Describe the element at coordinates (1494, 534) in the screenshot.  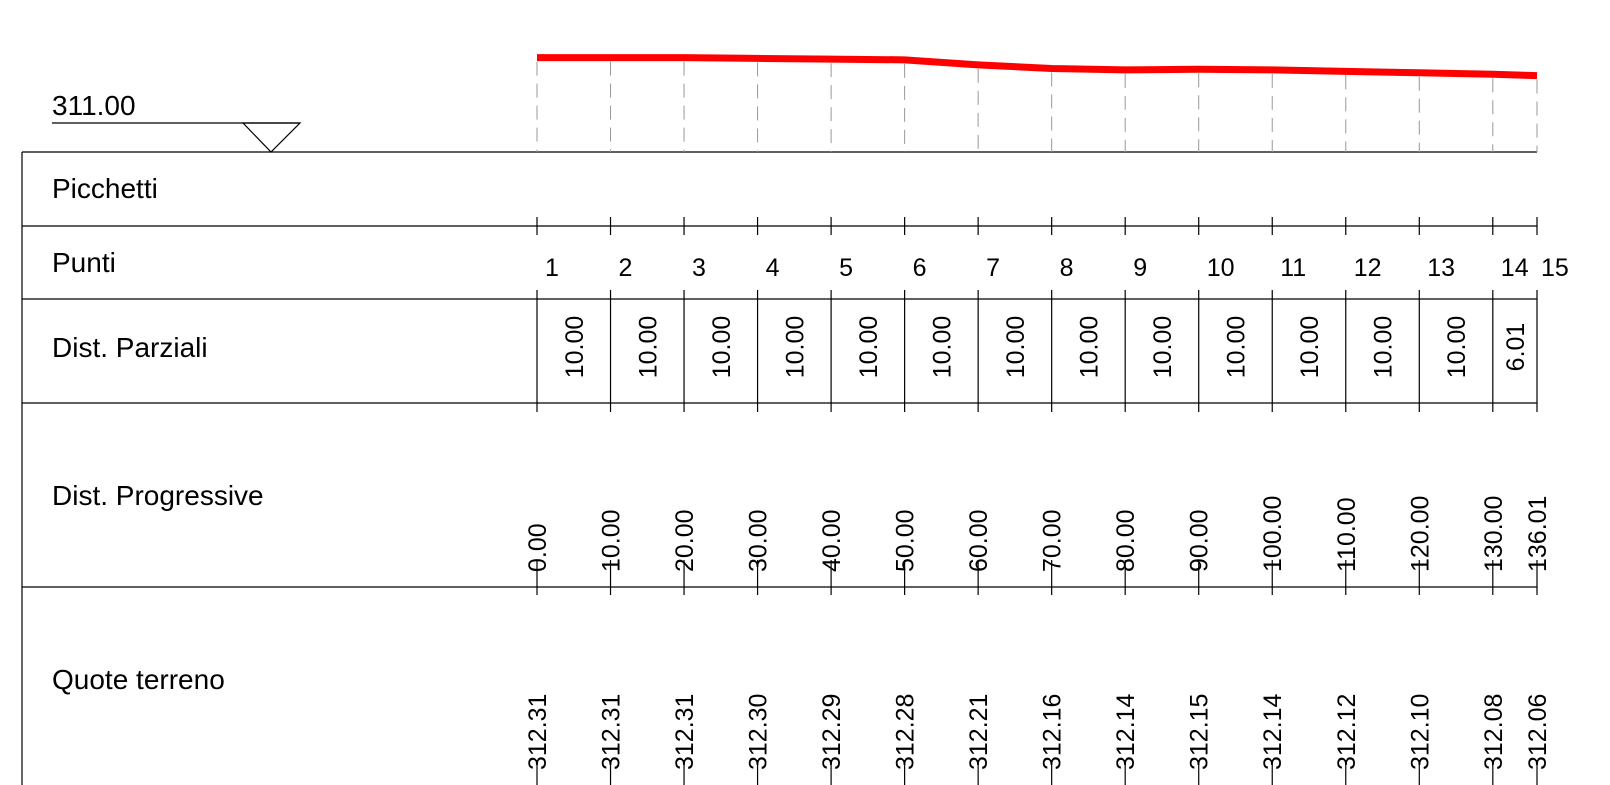
I see `progressive-distance: 130.00` at that location.